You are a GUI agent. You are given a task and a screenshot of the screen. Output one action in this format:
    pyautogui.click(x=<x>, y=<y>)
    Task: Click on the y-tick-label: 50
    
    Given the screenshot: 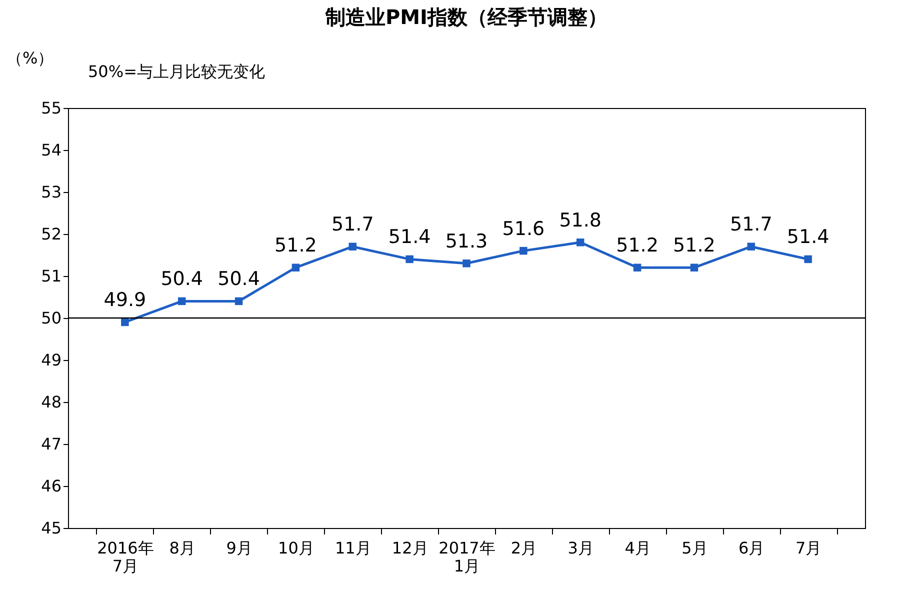 What is the action you would take?
    pyautogui.click(x=51, y=318)
    